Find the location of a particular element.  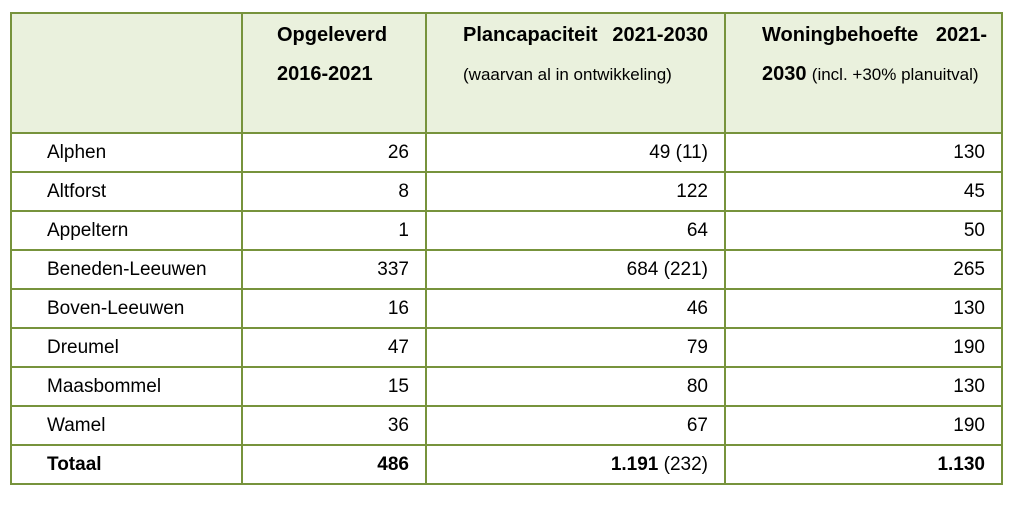

cell: 46 is located at coordinates (575, 308).